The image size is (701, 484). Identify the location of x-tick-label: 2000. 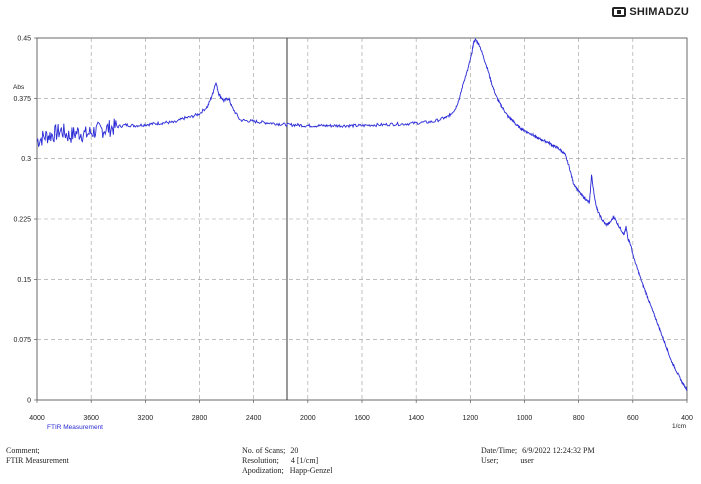
(308, 418).